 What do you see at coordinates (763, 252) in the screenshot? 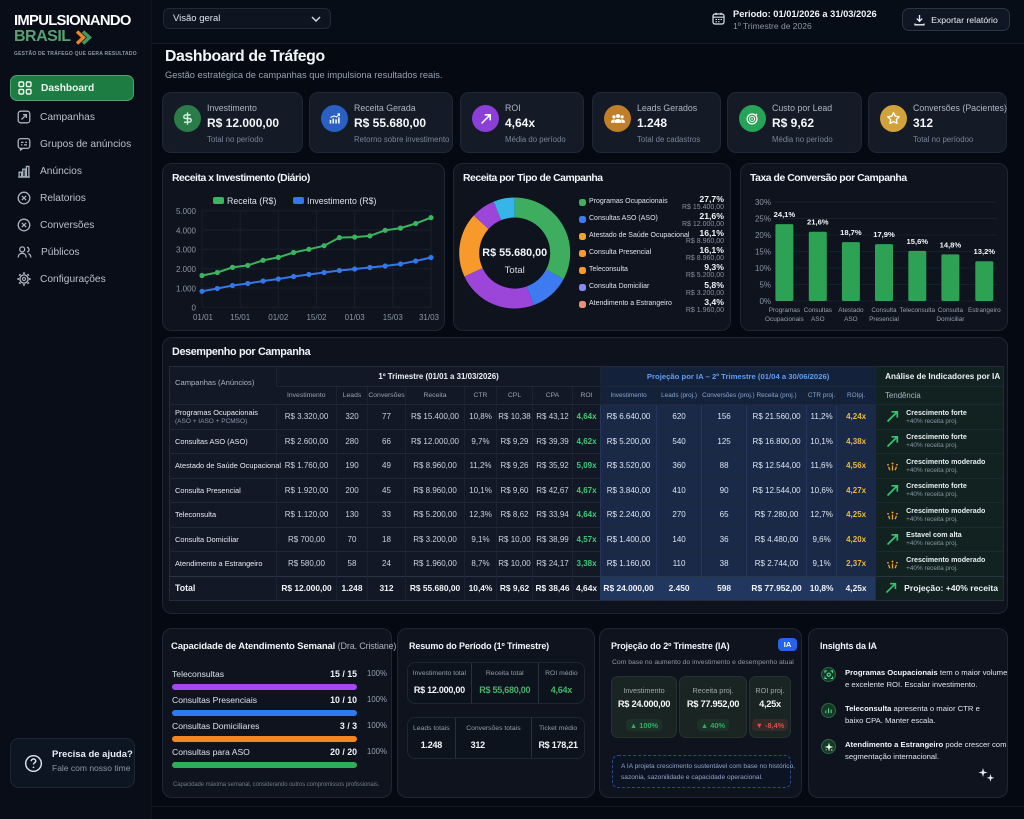
I see `svg-text: 15%` at bounding box center [763, 252].